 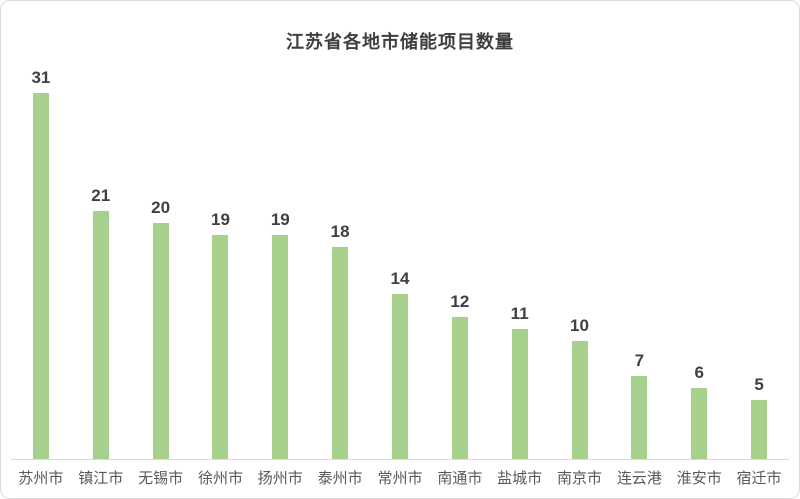 I want to click on x-tick-label: 淮安市, so click(x=699, y=478).